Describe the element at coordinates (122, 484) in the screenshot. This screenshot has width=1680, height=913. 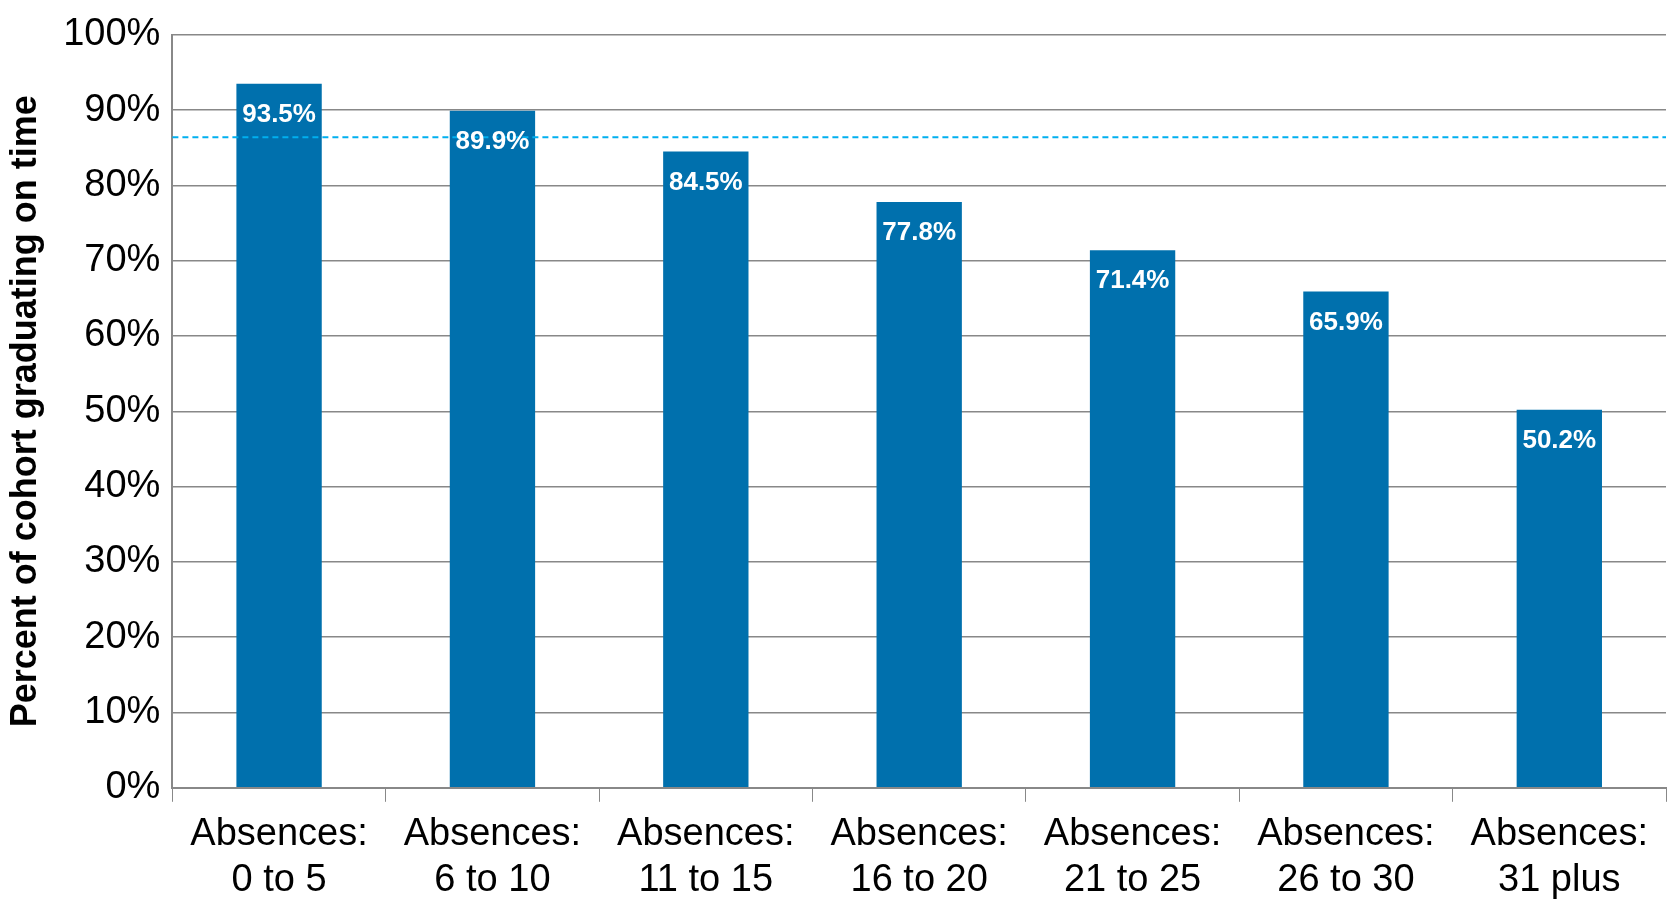
I see `y-tick-label: 40%` at that location.